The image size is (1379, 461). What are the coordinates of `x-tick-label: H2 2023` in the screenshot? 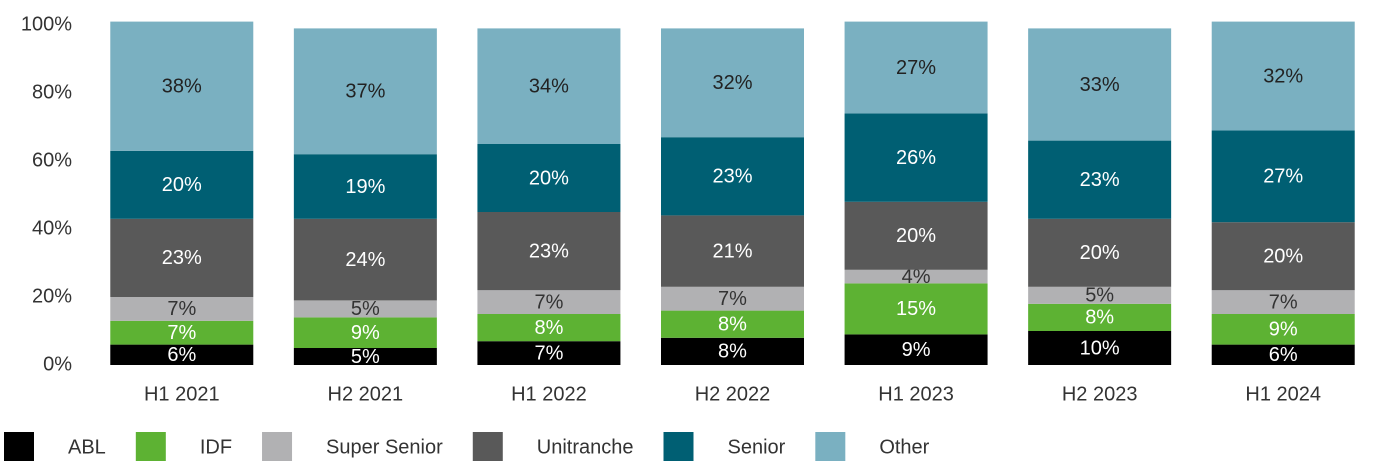 It's located at (1100, 394).